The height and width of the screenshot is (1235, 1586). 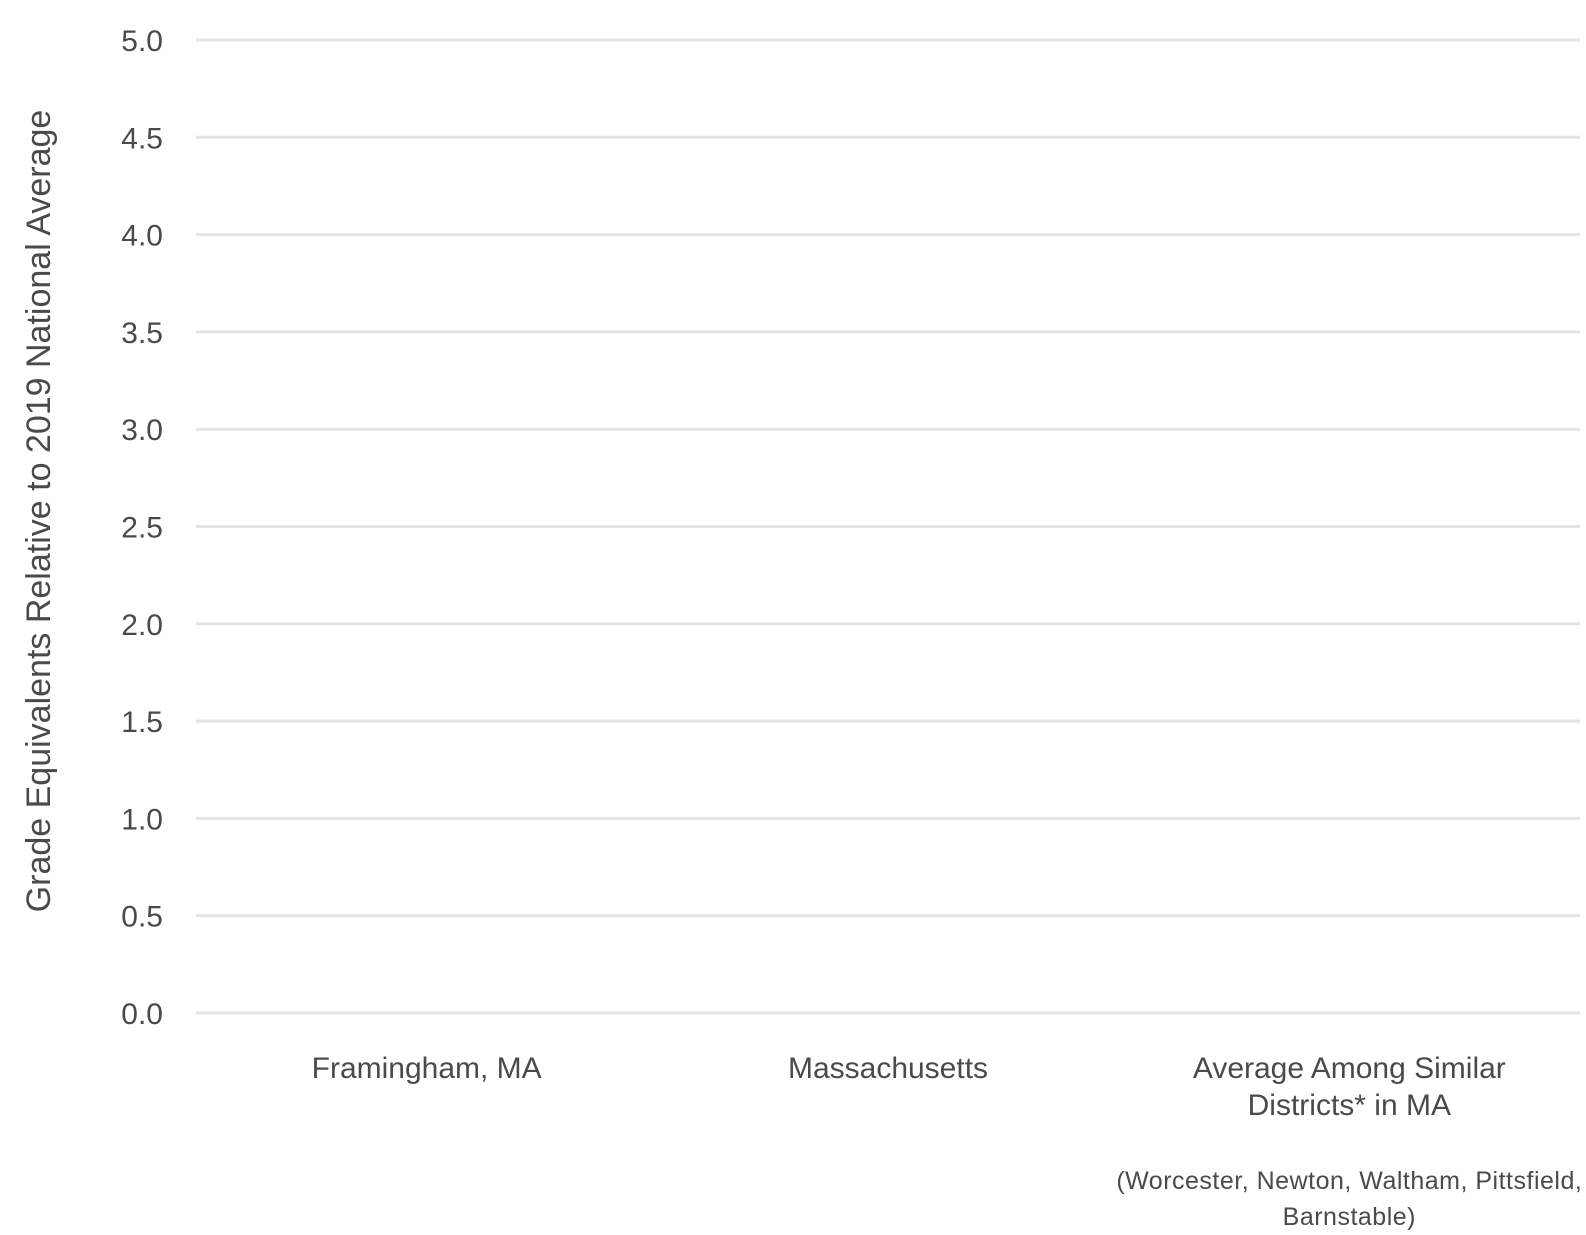 I want to click on y-tick-label: 1.0, so click(x=142, y=819).